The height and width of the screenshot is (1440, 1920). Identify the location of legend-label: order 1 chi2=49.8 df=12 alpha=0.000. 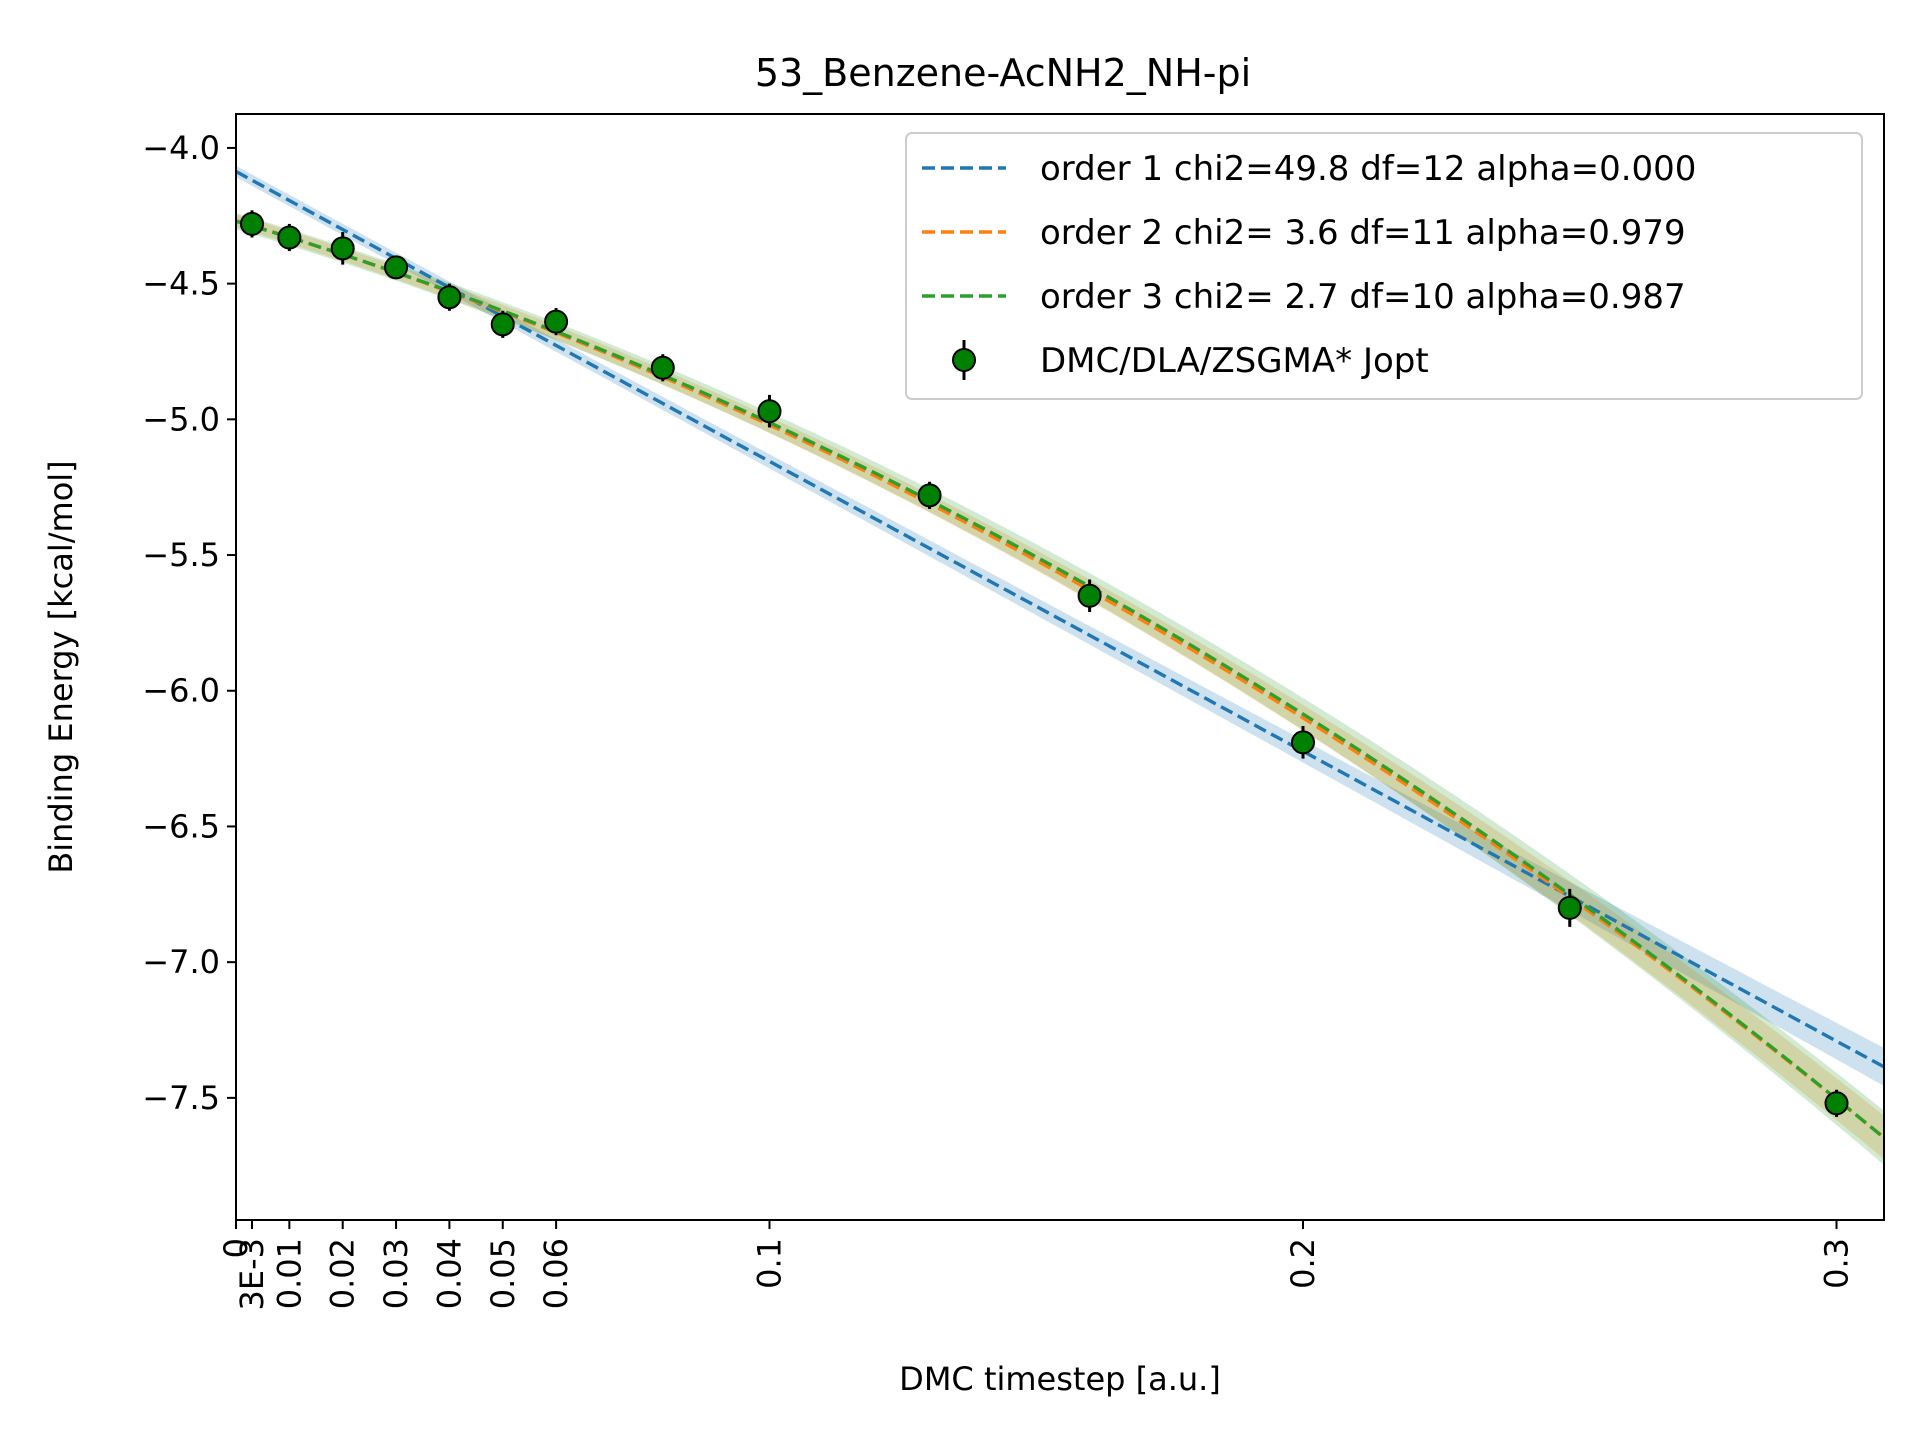
(1368, 169).